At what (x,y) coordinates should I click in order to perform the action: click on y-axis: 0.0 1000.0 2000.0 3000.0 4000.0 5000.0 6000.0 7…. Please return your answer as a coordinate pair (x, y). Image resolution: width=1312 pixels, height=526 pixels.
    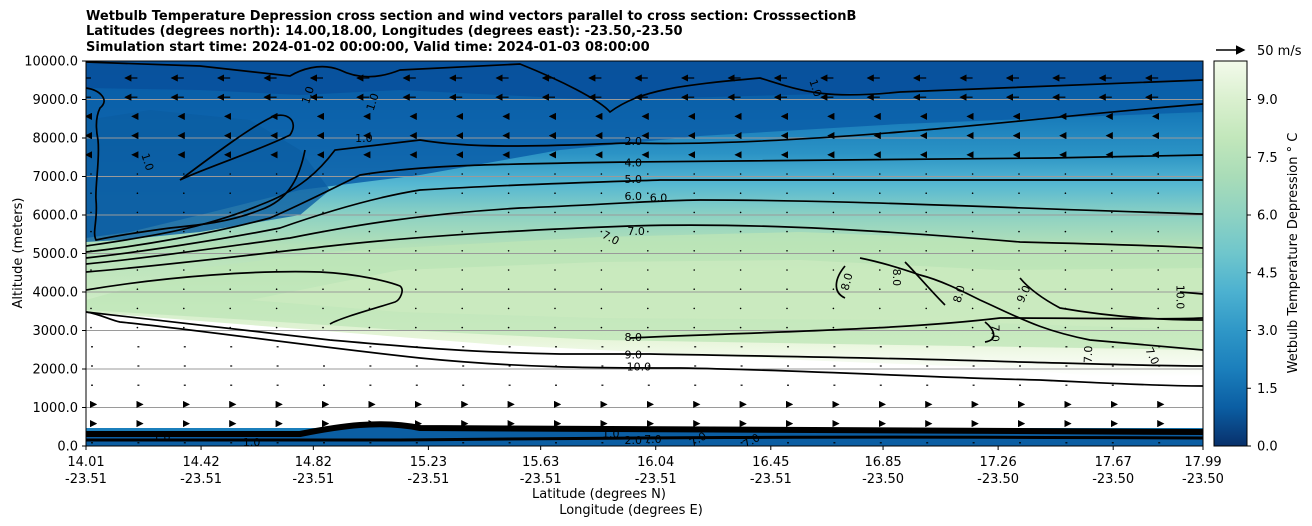
    Looking at the image, I should click on (55, 255).